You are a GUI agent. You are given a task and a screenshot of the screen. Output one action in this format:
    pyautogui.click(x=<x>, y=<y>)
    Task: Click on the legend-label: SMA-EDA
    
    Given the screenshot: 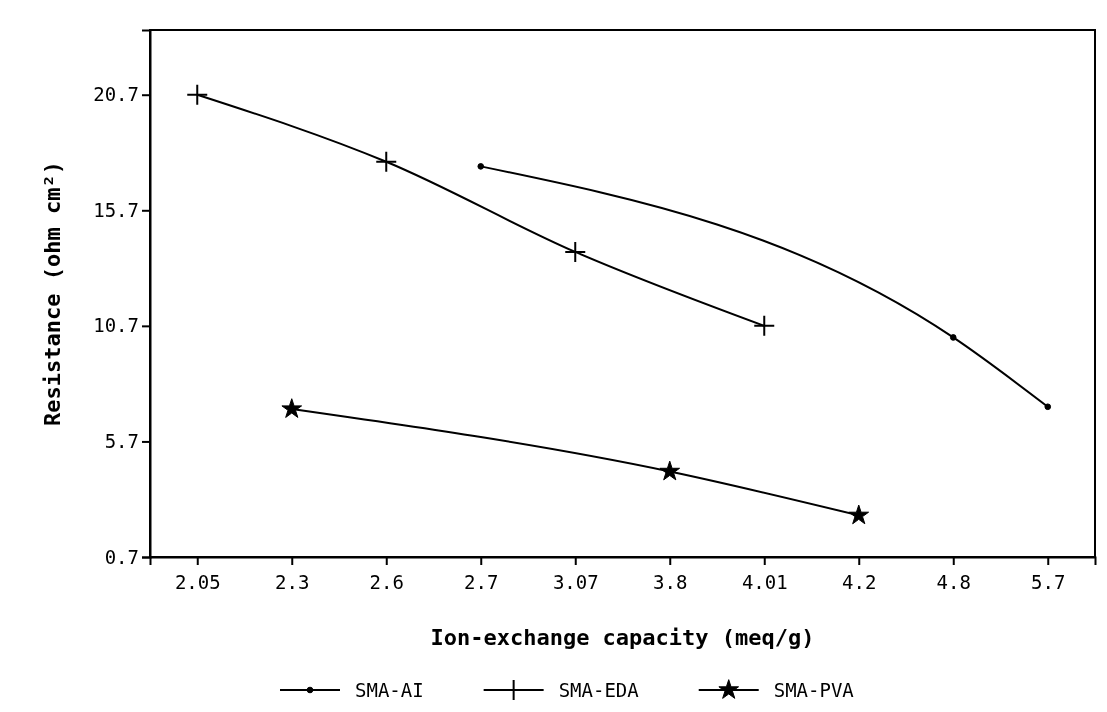 What is the action you would take?
    pyautogui.click(x=599, y=690)
    